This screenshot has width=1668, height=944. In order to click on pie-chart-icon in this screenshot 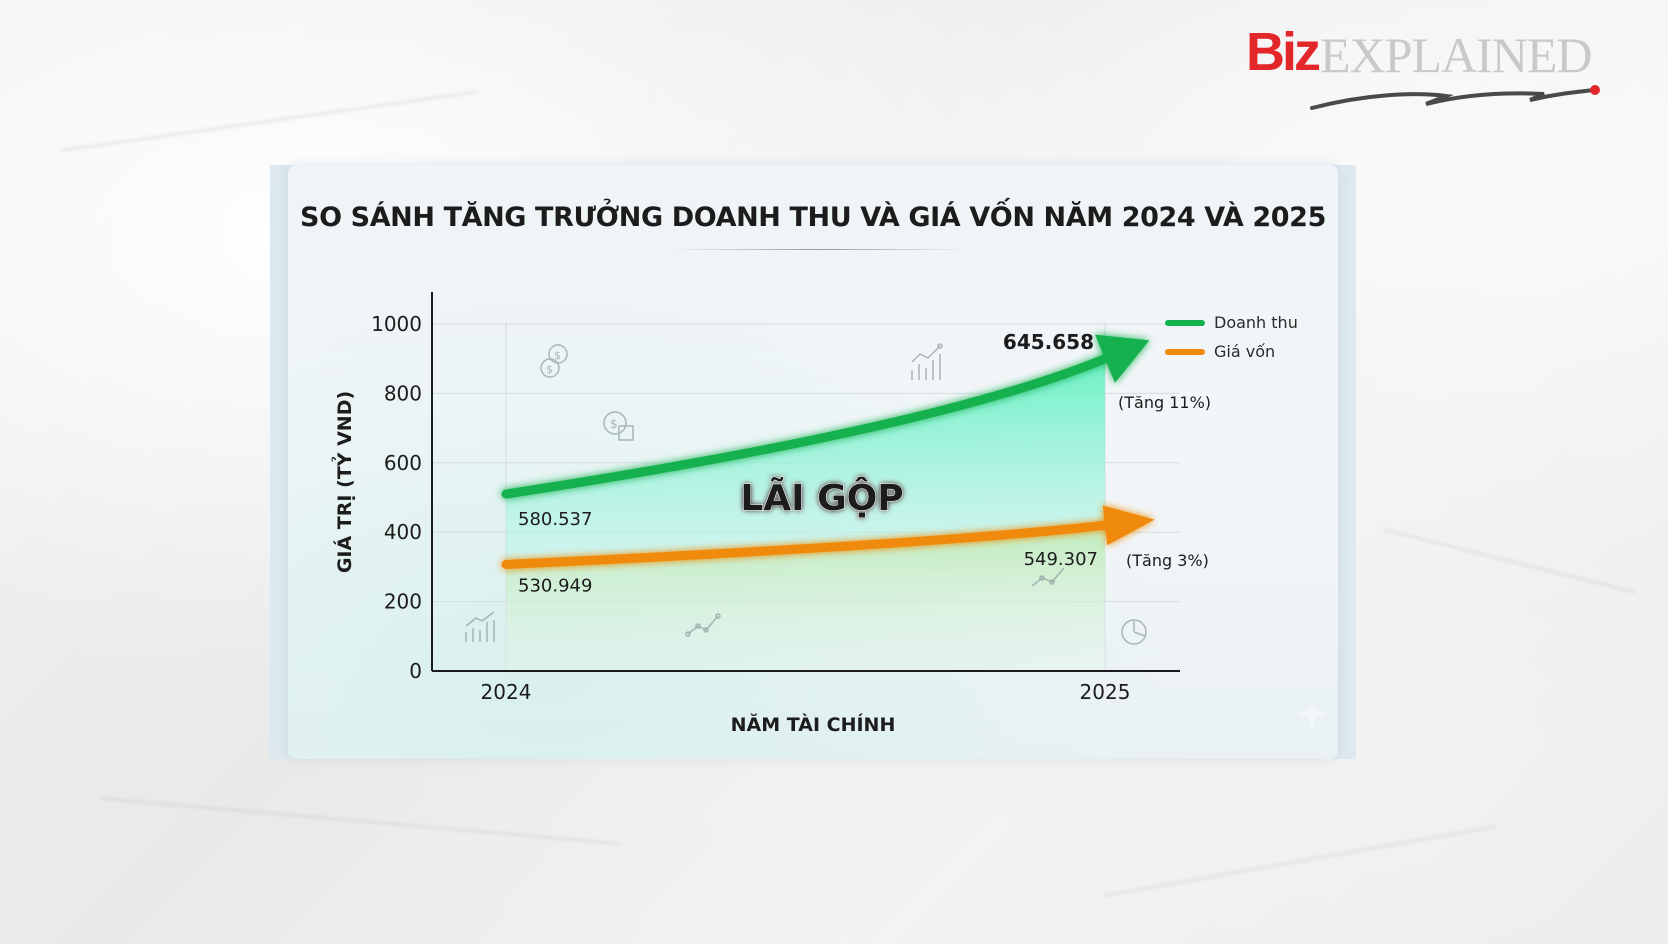, I will do `click(1134, 632)`.